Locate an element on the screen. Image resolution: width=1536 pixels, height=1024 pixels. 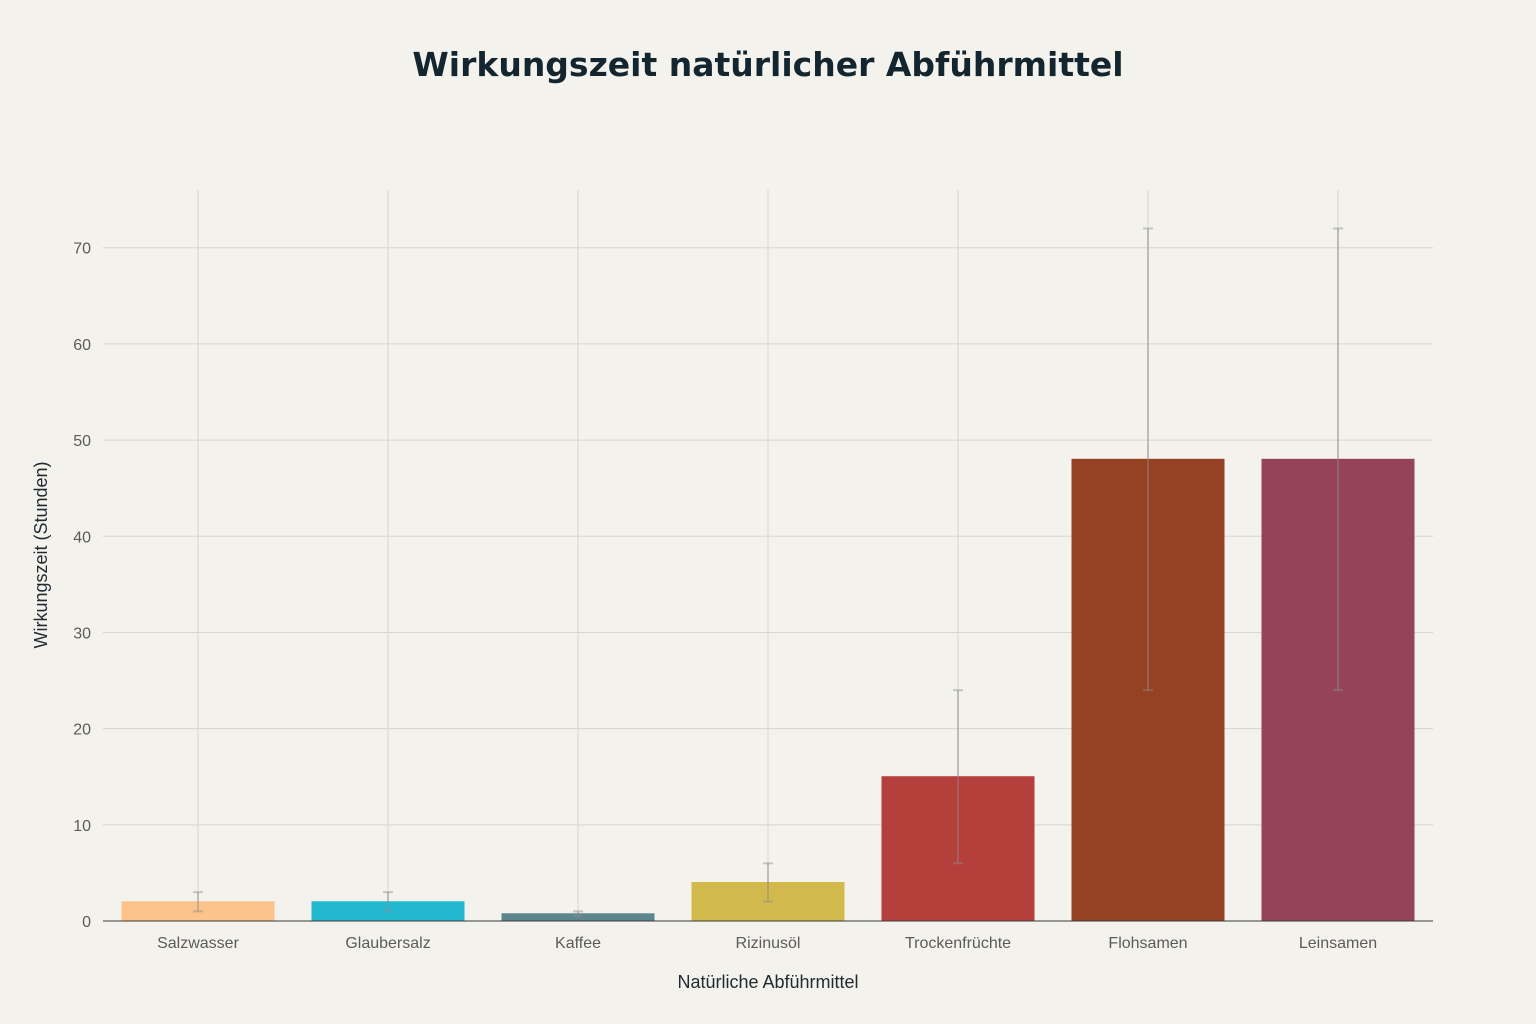
y-axis-title: Wirkungszeit (Stunden) is located at coordinates (41, 554).